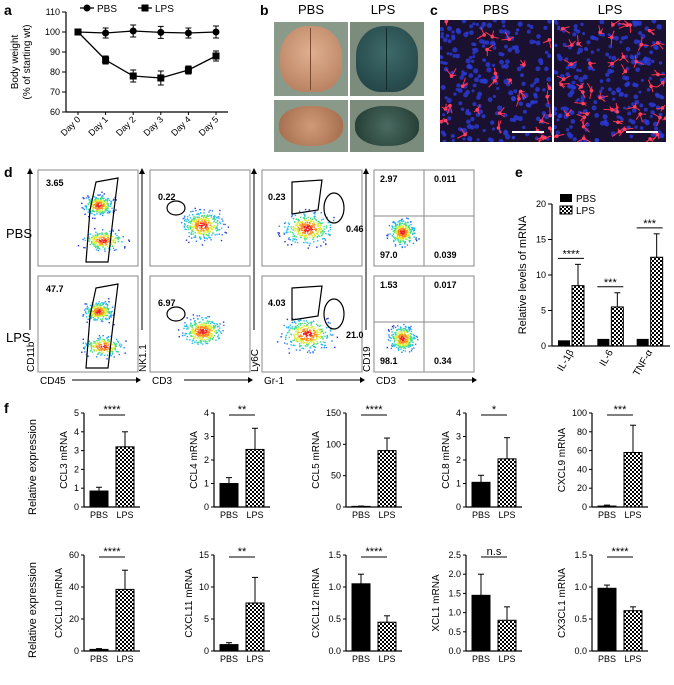  I want to click on e-sig-label: ***, so click(650, 224).